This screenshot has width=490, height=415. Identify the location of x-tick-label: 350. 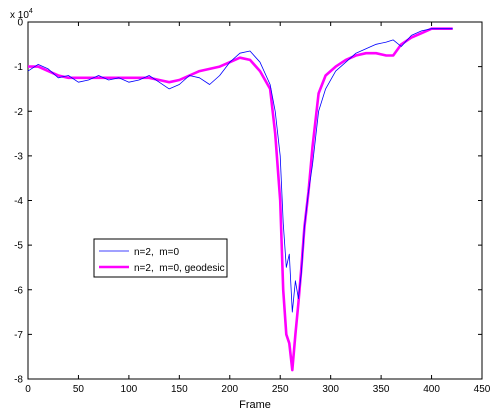
(381, 389).